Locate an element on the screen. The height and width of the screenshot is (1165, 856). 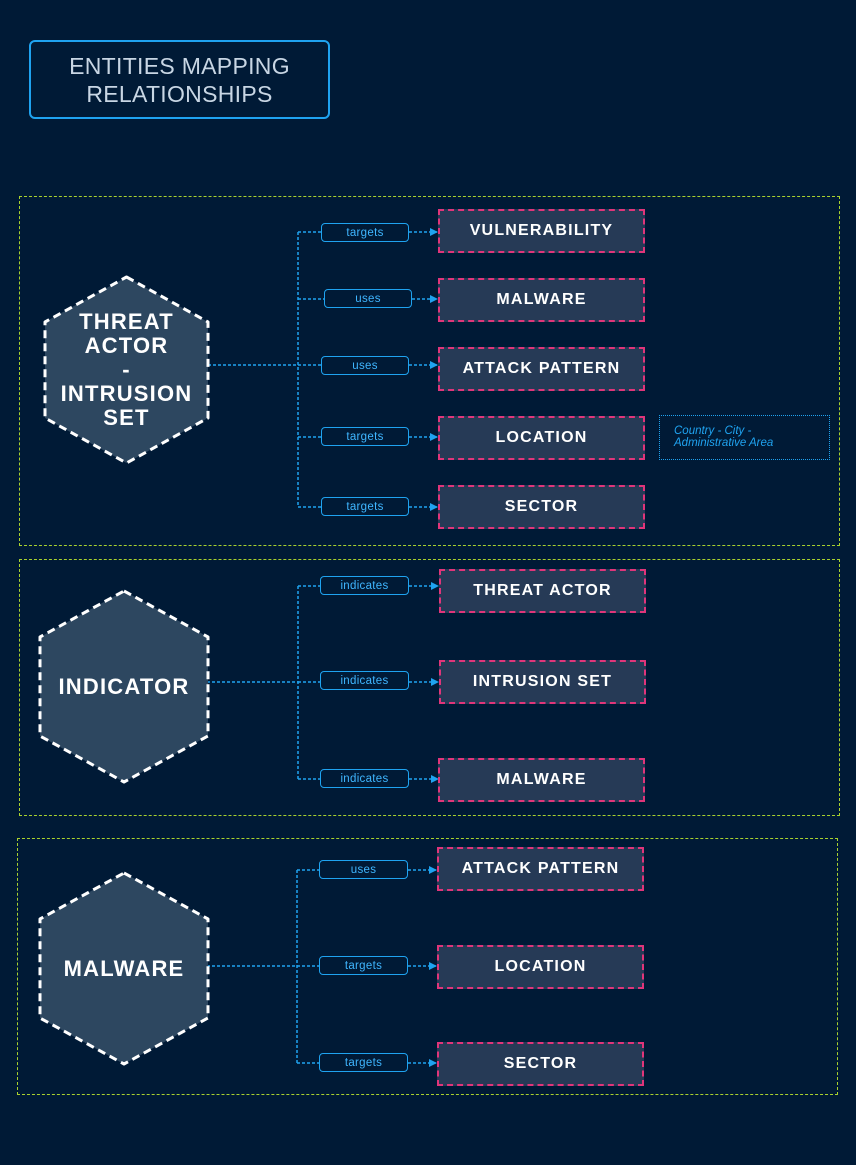
location-note: Country - City - Administrative Area is located at coordinates (744, 437).